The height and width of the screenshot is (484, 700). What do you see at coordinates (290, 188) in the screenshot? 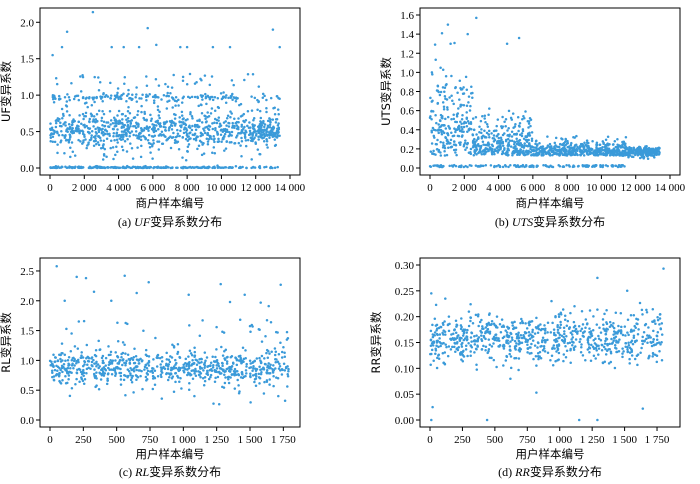
I see `x-tick-label: 14 000` at bounding box center [290, 188].